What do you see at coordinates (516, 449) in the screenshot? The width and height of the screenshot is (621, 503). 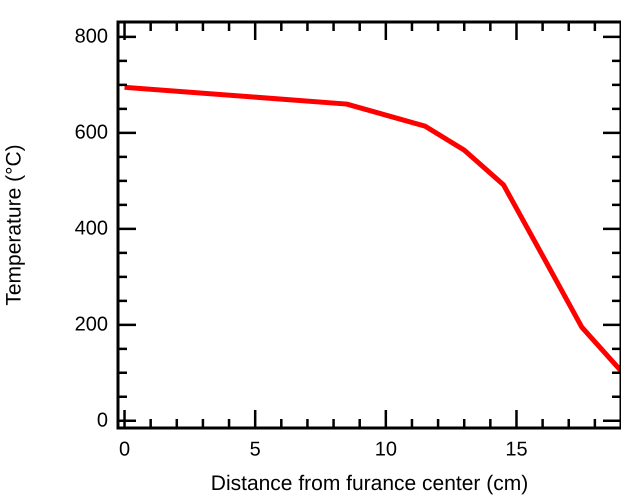 I see `x-tick-label: 15` at bounding box center [516, 449].